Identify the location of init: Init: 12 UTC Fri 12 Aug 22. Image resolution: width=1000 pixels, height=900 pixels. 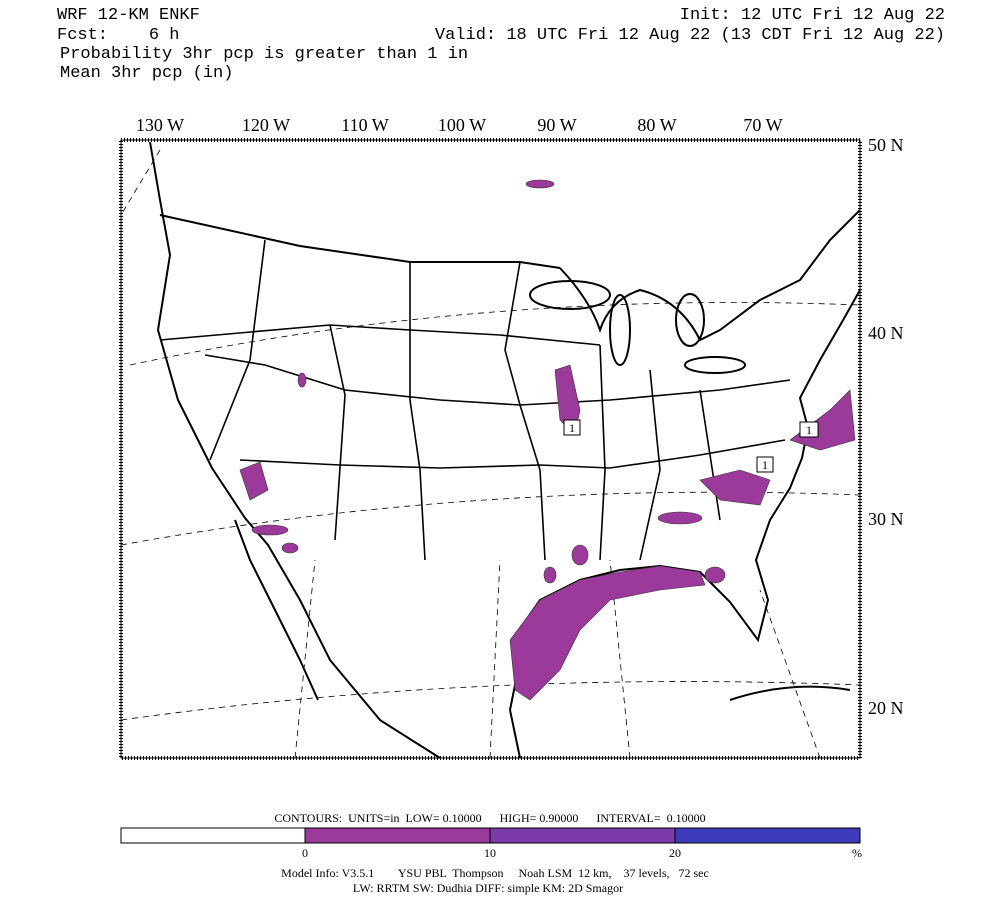
(812, 15).